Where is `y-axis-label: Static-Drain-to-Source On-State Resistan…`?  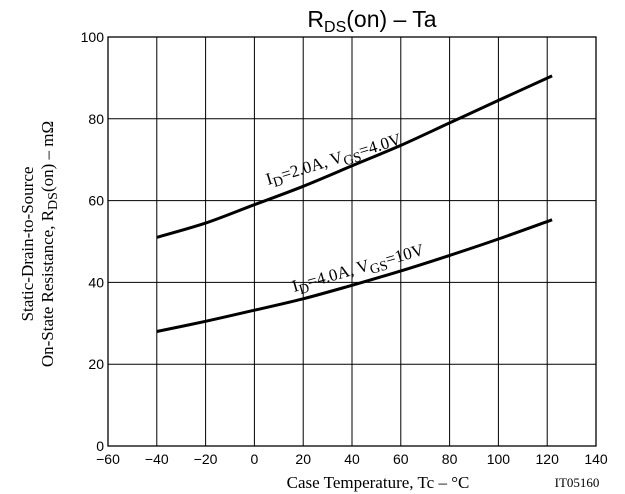
y-axis-label: Static-Drain-to-Source On-State Resistan… is located at coordinates (39, 244).